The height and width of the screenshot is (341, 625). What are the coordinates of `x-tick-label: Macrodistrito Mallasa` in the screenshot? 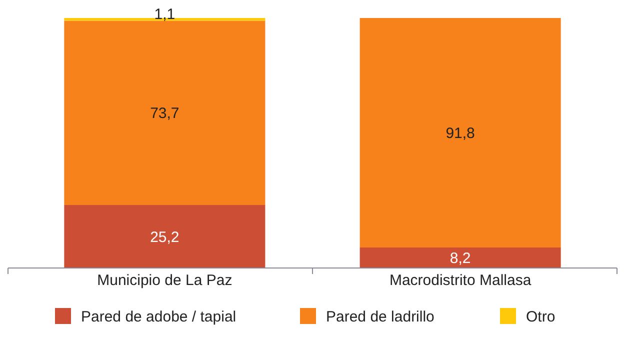 It's located at (460, 280).